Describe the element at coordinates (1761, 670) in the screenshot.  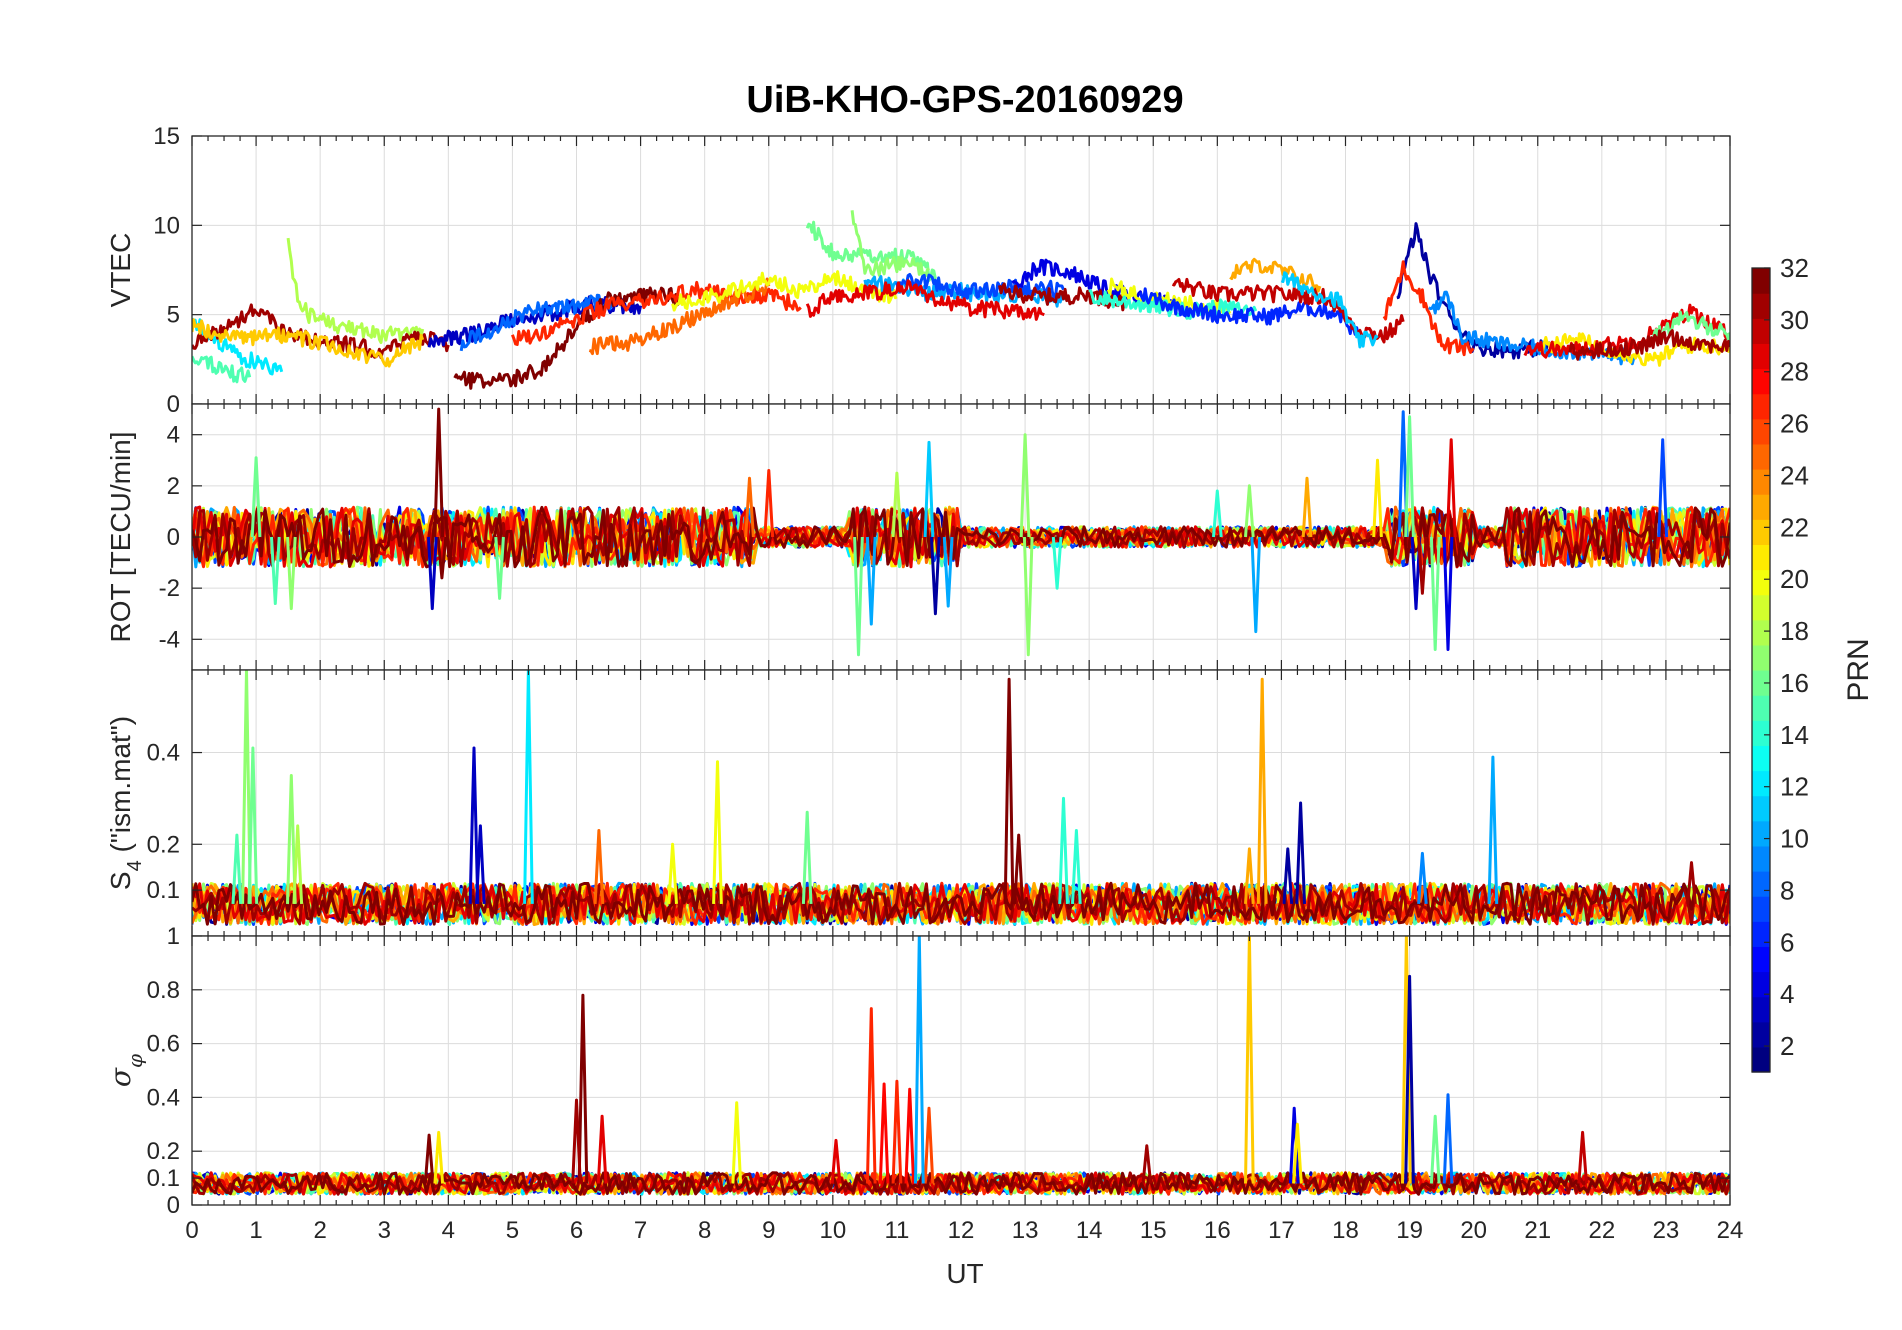
I see `colorbar-frame` at that location.